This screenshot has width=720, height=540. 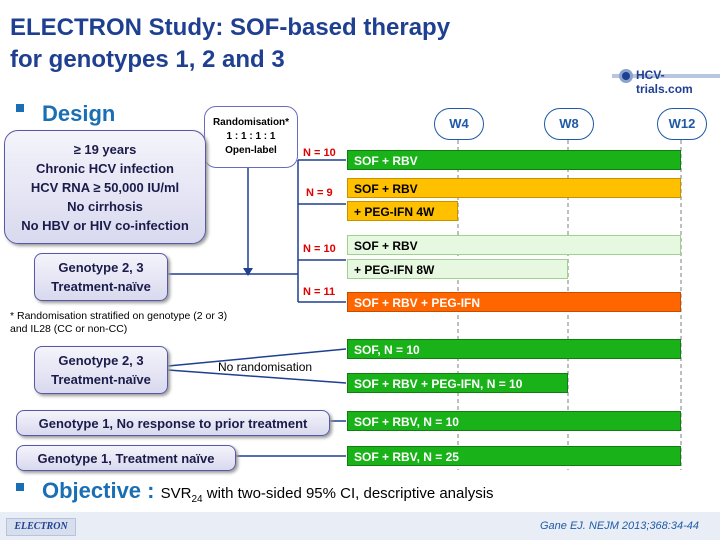 What do you see at coordinates (265, 367) in the screenshot?
I see `no-randomisation-label: No randomisation` at bounding box center [265, 367].